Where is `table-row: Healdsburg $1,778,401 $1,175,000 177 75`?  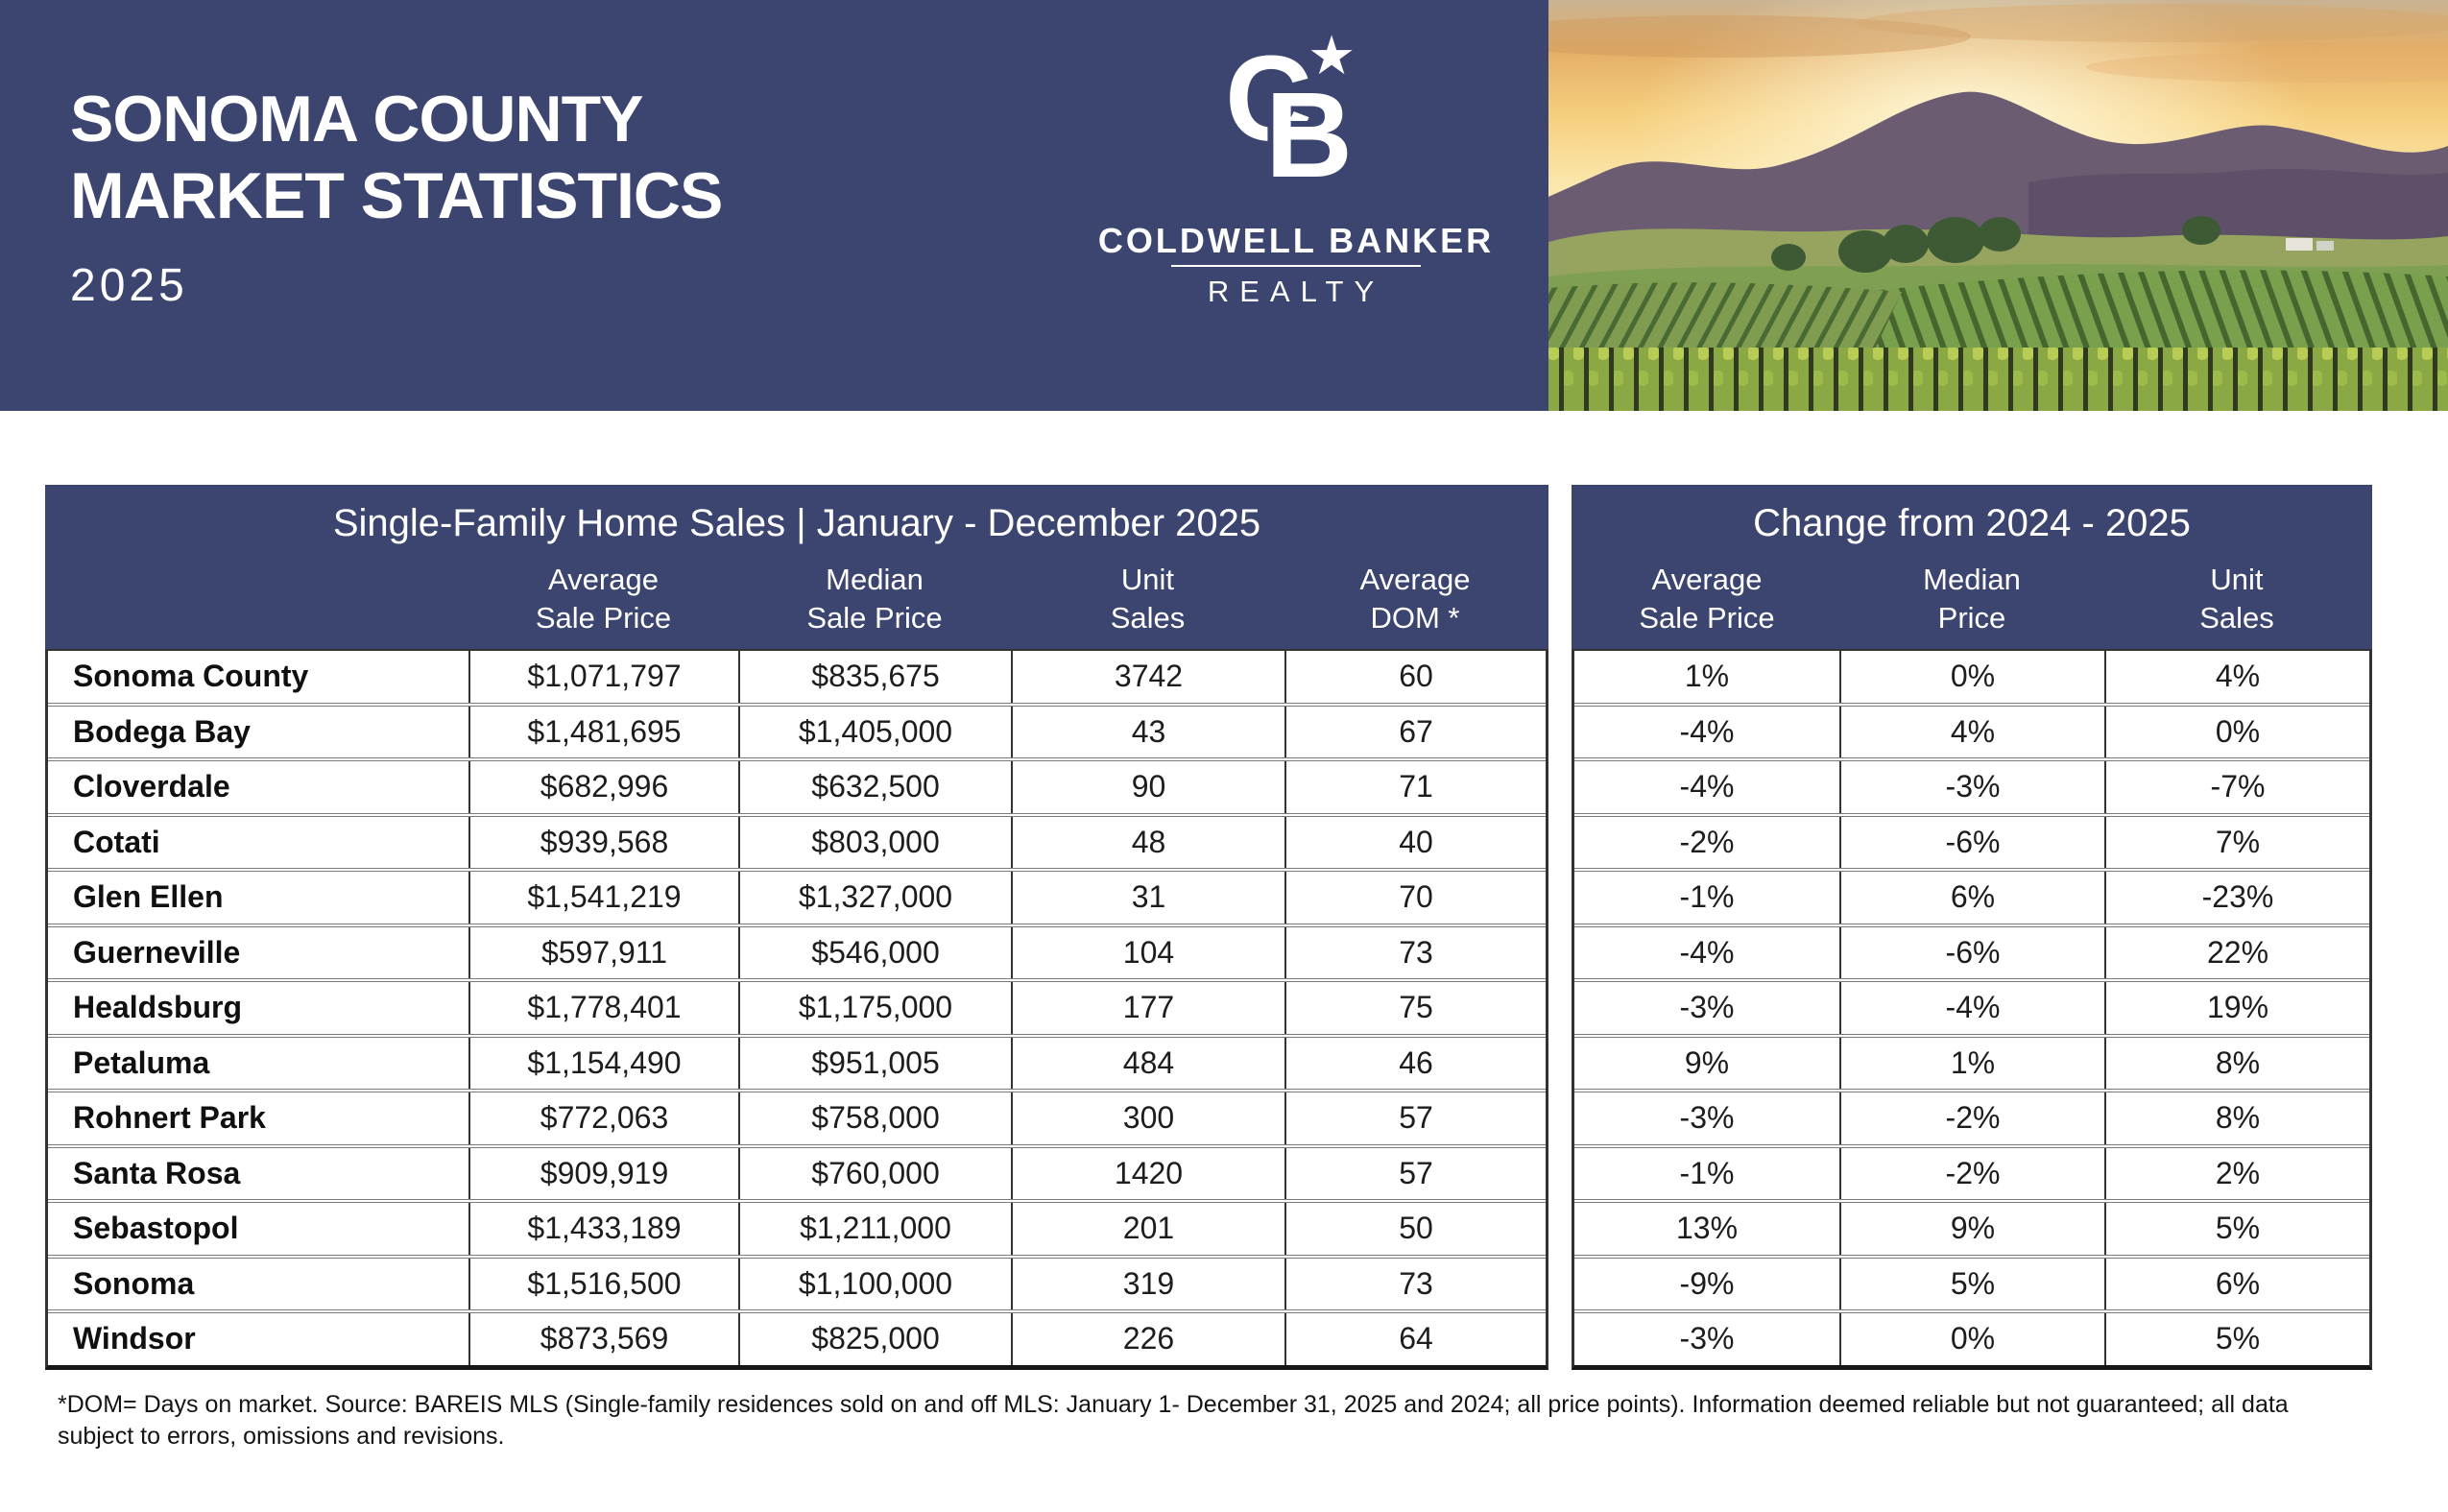
table-row: Healdsburg $1,778,401 $1,175,000 177 75 is located at coordinates (797, 1006).